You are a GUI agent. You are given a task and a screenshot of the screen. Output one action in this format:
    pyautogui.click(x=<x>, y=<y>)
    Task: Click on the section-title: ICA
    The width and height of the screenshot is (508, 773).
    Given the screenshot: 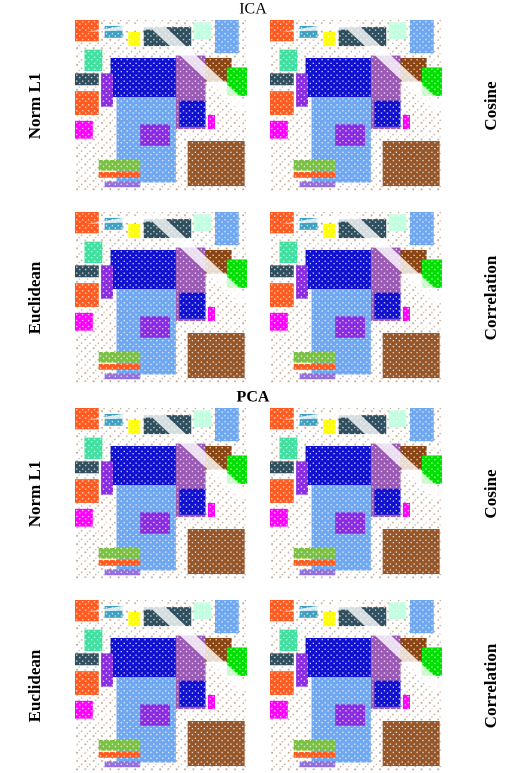 What is the action you would take?
    pyautogui.click(x=253, y=9)
    